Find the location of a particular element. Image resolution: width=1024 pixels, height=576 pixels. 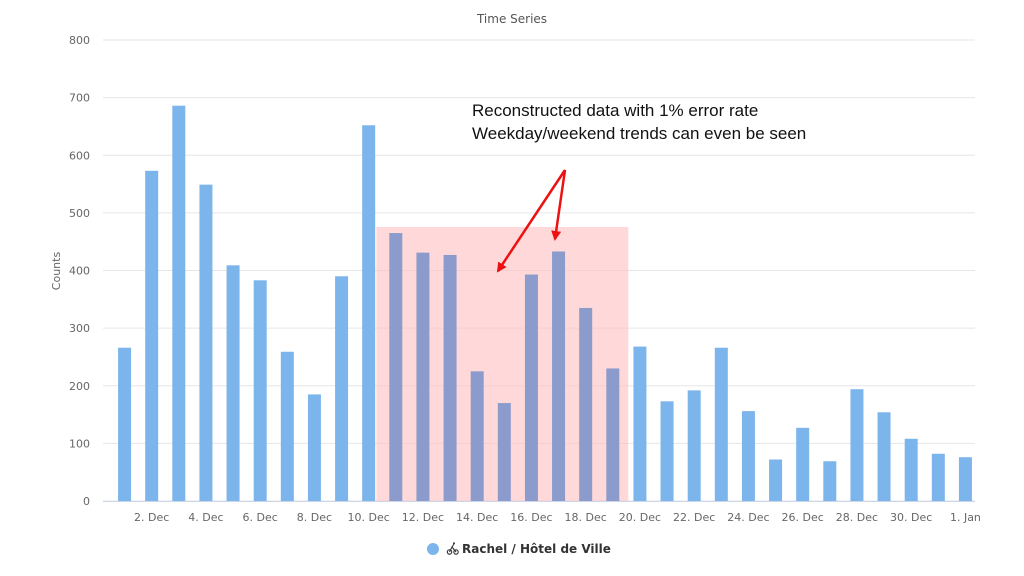

y-tick-label: 200 is located at coordinates (79, 386).